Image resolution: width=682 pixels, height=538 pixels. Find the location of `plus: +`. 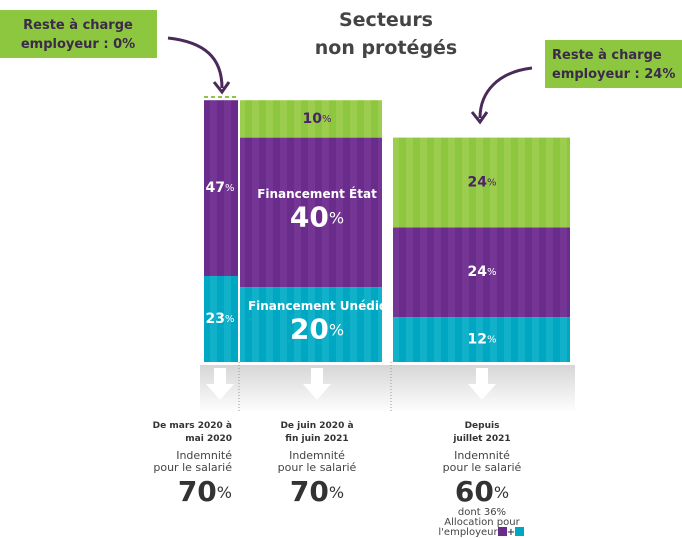

plus: + is located at coordinates (511, 532).